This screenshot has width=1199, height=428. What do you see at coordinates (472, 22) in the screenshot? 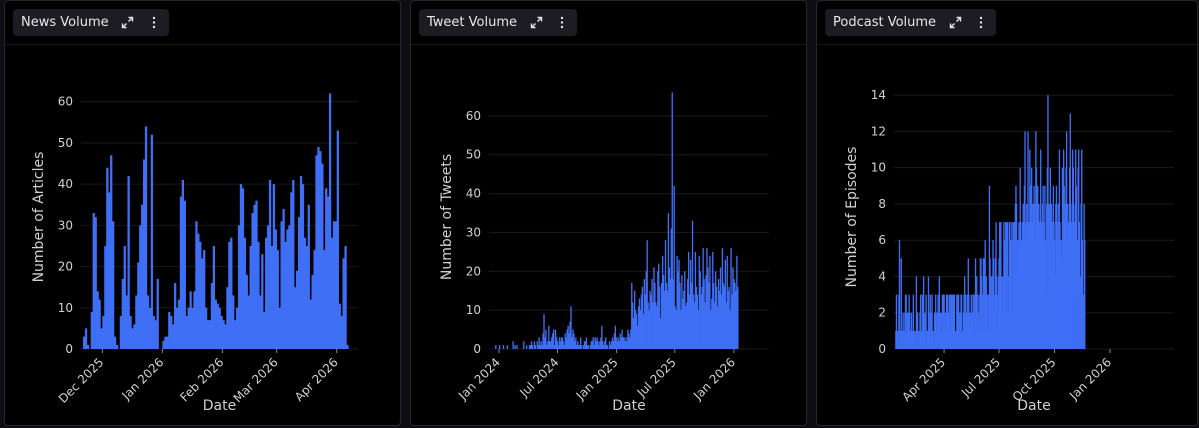
I see `panel-title: Tweet Volume` at bounding box center [472, 22].